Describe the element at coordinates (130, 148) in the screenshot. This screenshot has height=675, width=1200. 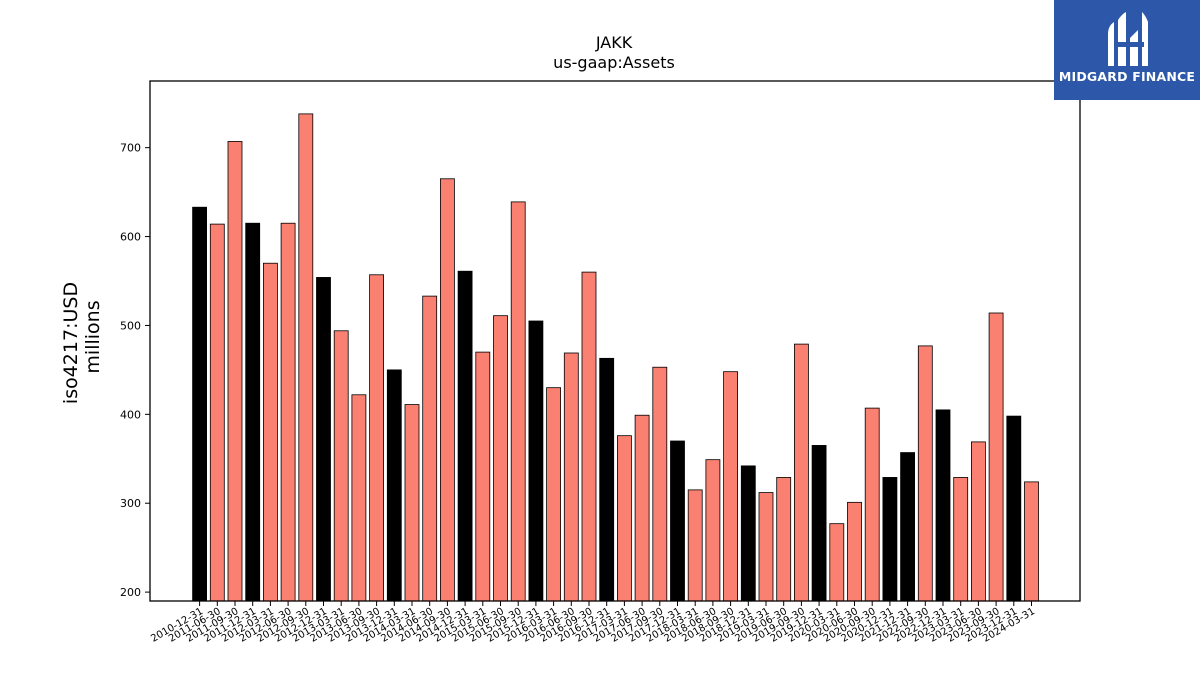
I see `y-tick-label: 700` at that location.